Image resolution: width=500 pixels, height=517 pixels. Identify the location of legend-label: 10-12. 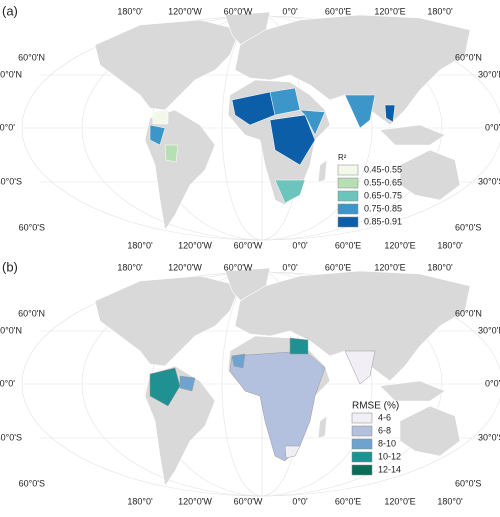
(389, 456).